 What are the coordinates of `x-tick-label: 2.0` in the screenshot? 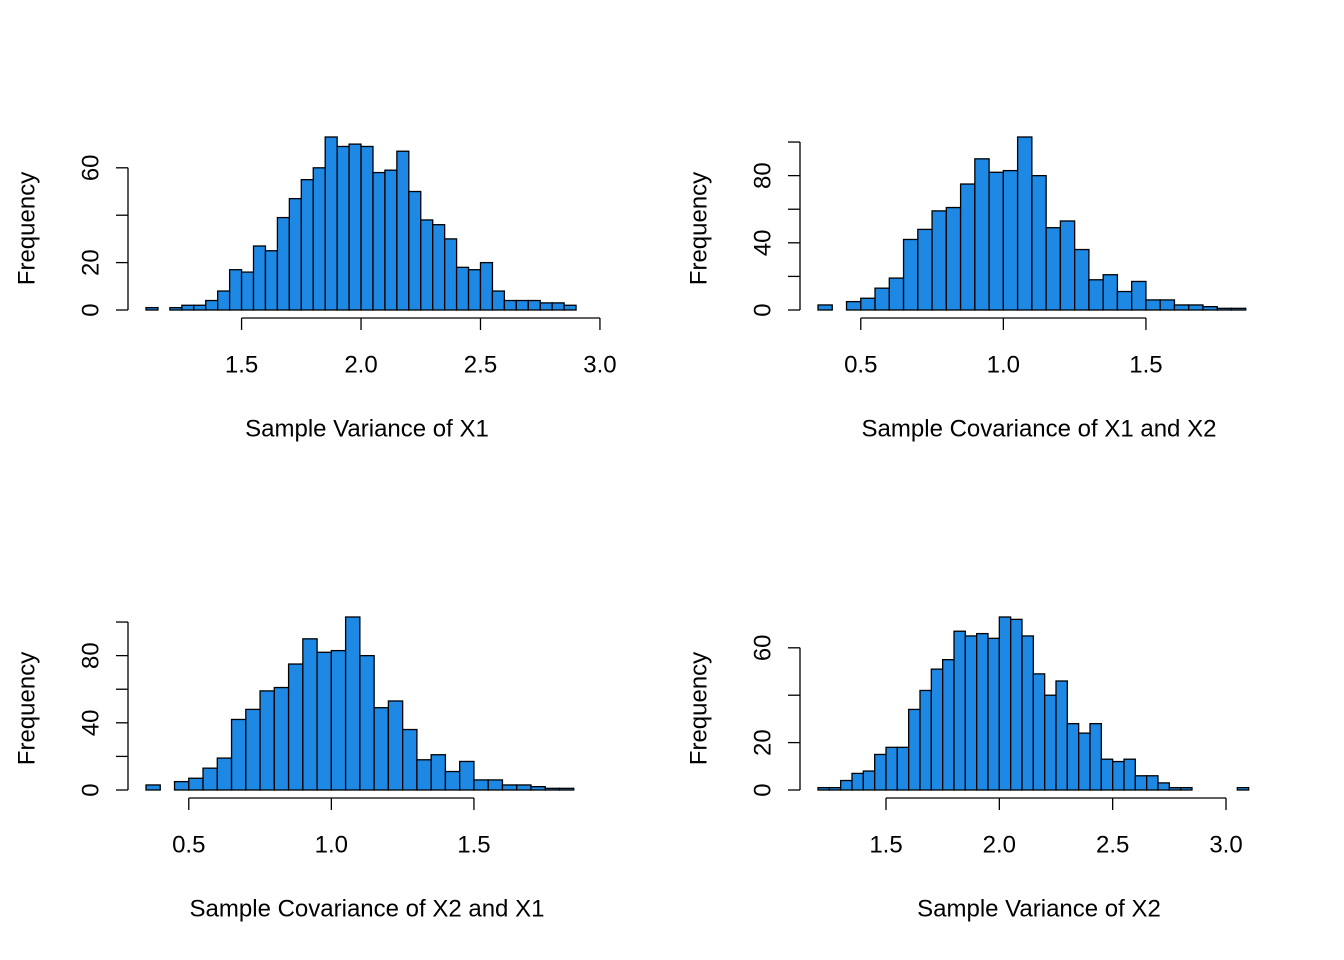 It's located at (999, 844).